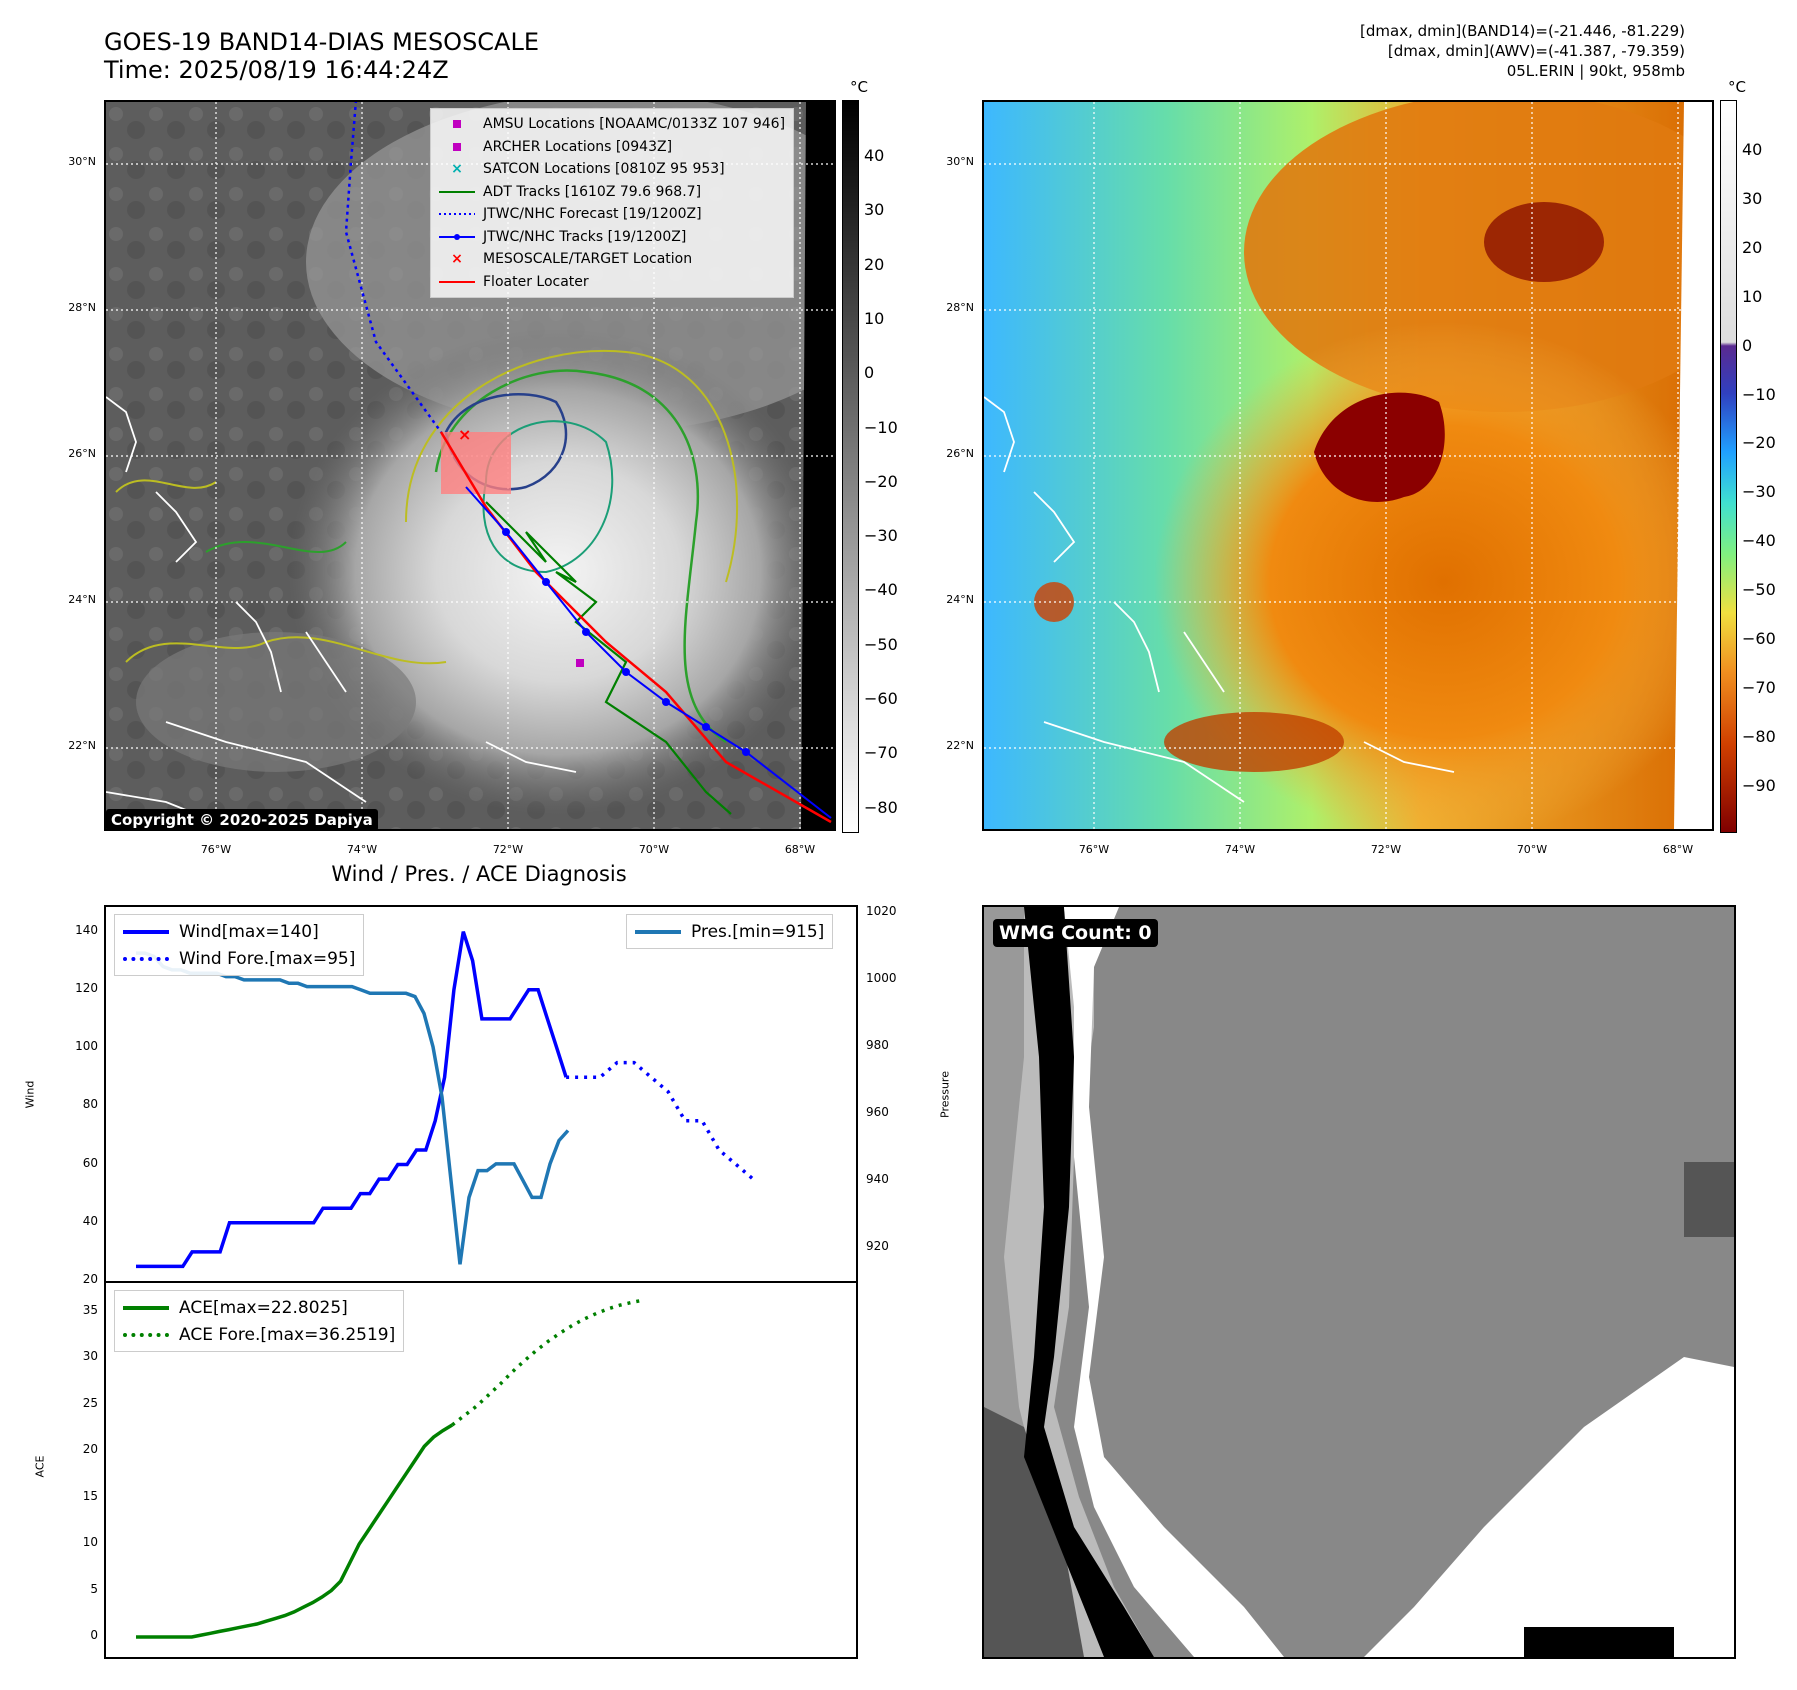 The height and width of the screenshot is (1690, 1797). What do you see at coordinates (1759, 687) in the screenshot?
I see `colorbar-right-tick: −70` at bounding box center [1759, 687].